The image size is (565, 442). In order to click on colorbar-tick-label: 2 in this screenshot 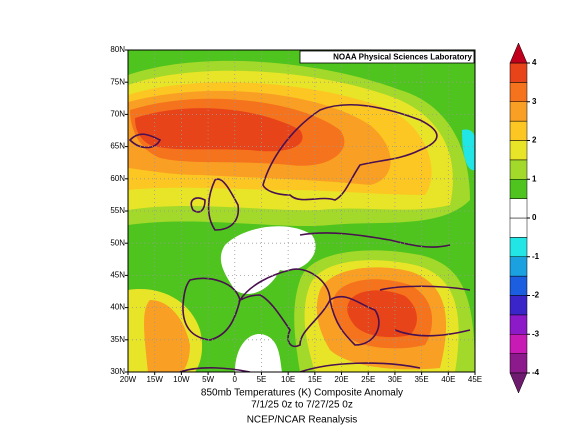, I will do `click(534, 140)`.